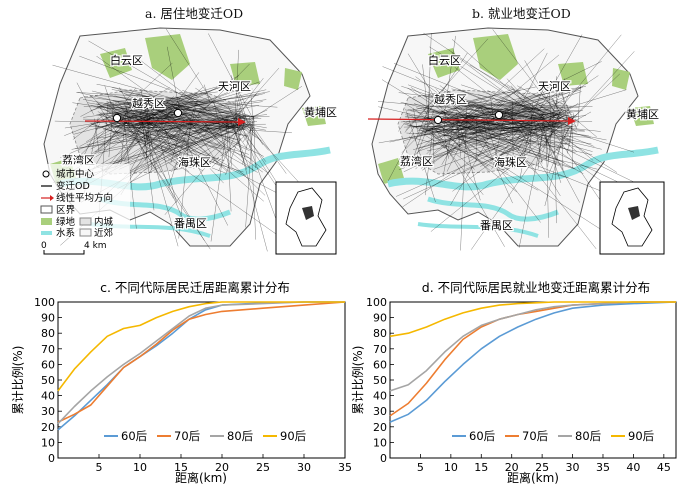 Image resolution: width=700 pixels, height=486 pixels. Describe the element at coordinates (532, 319) in the screenshot. I see `series-line-90后` at that location.